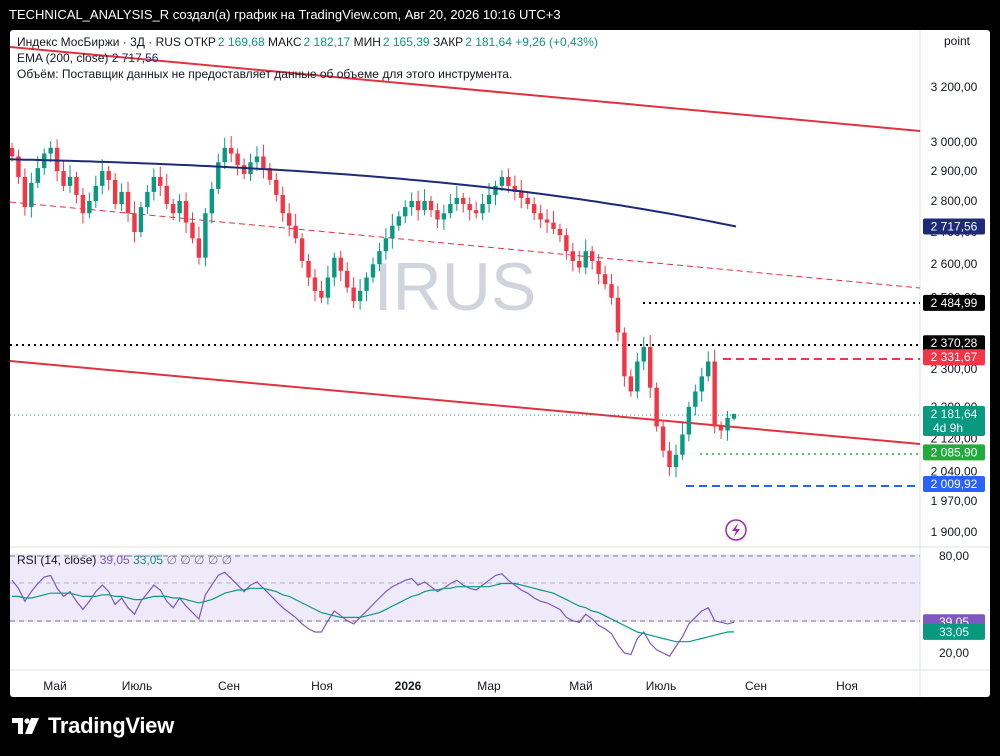  I want to click on open-value: 2 169,68, so click(241, 42).